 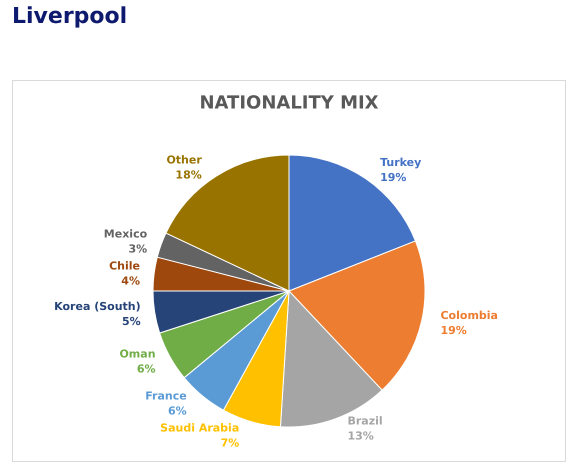 I want to click on slice-label: Chile, so click(x=124, y=266).